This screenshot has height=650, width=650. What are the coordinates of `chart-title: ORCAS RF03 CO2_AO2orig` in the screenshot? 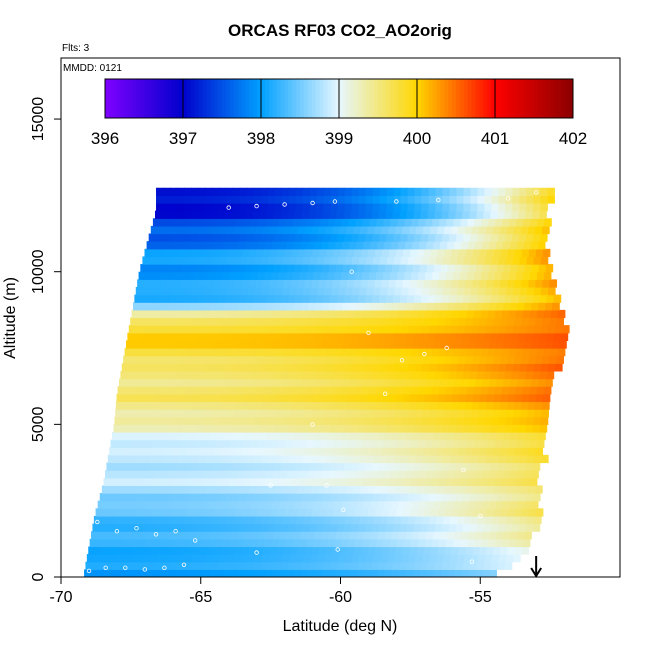 It's located at (340, 30).